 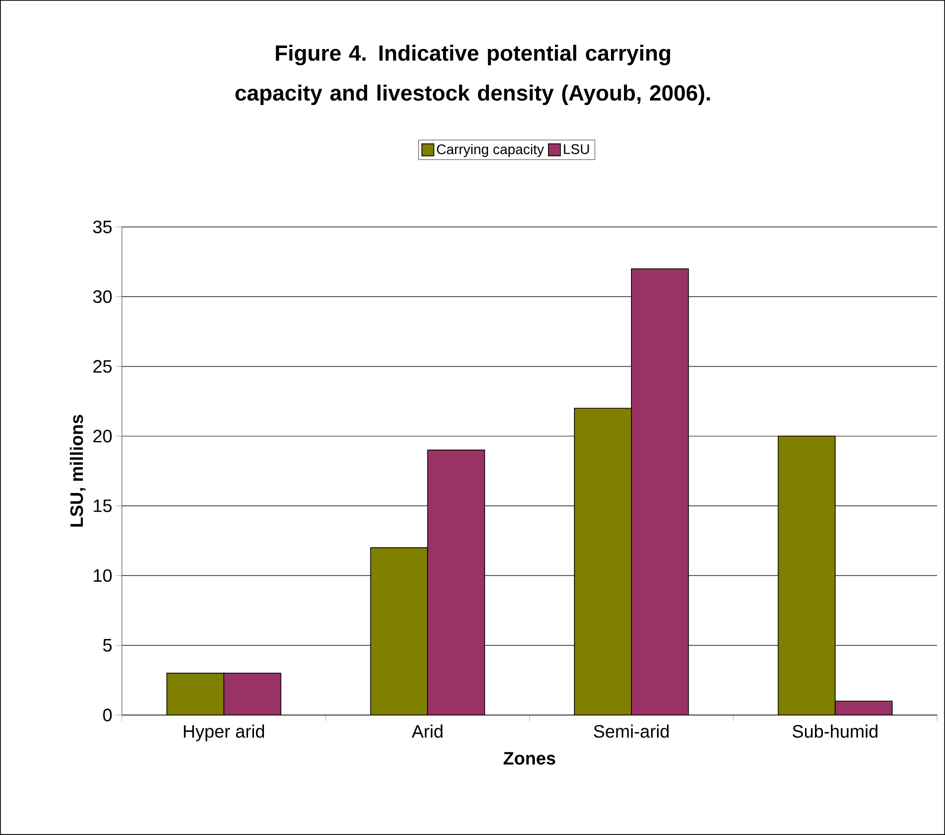 What do you see at coordinates (490, 151) in the screenshot?
I see `legend-label: Carrying capacity` at bounding box center [490, 151].